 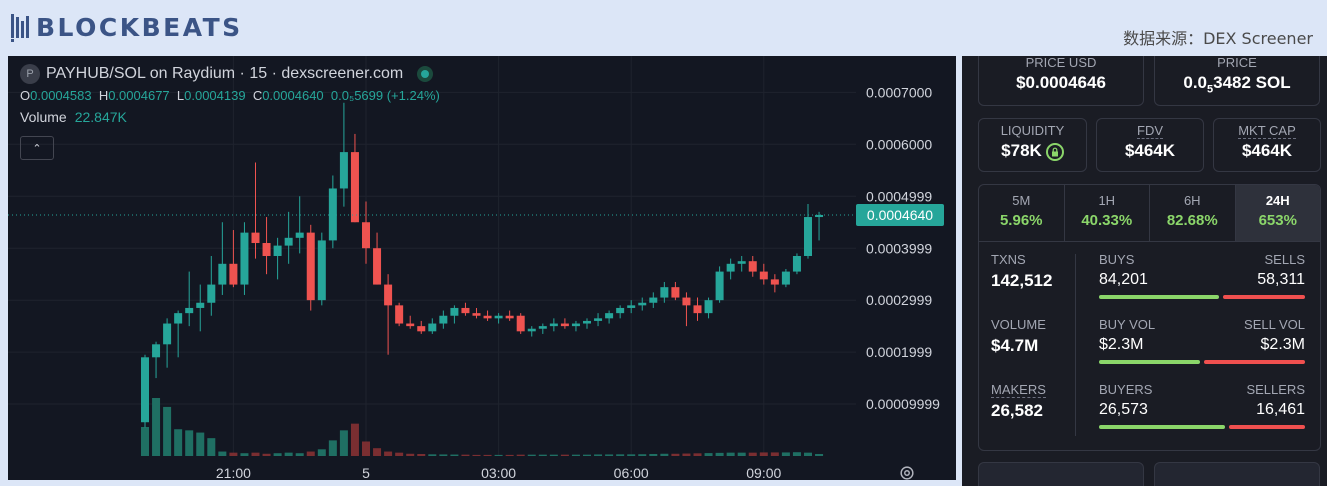 I want to click on buyers-value: 26,573, so click(x=1123, y=409).